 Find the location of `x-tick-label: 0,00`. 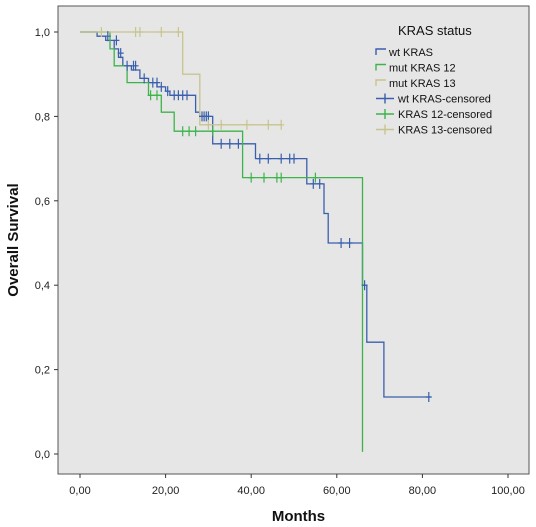

x-tick-label: 0,00 is located at coordinates (79, 491).